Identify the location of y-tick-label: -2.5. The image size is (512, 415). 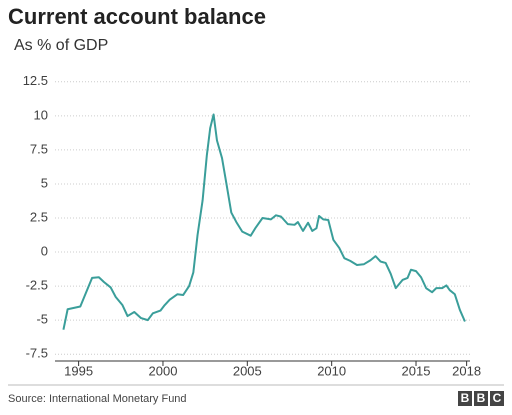
(37, 285).